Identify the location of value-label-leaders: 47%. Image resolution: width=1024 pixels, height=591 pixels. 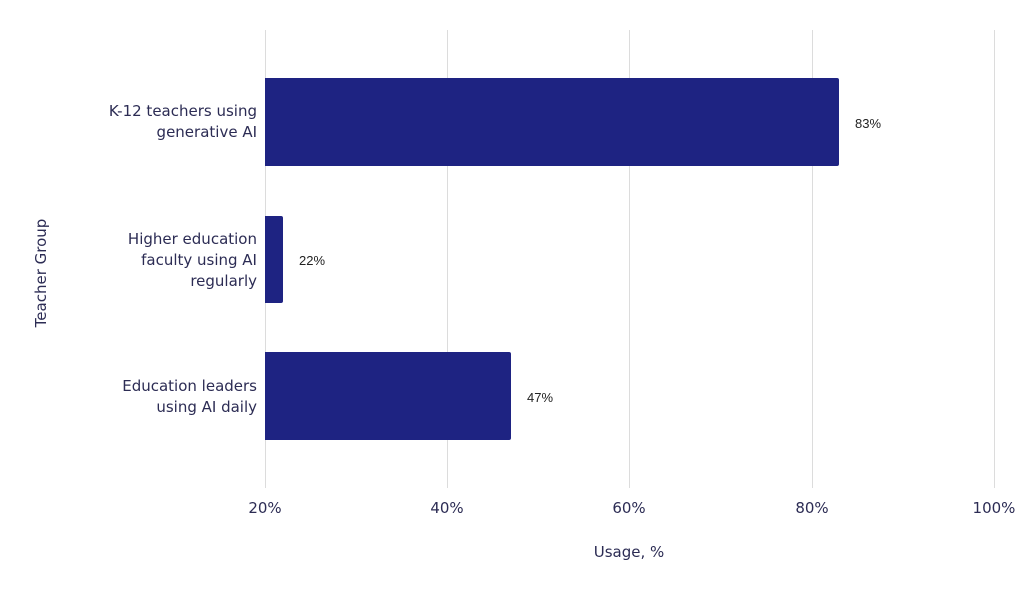
(540, 397).